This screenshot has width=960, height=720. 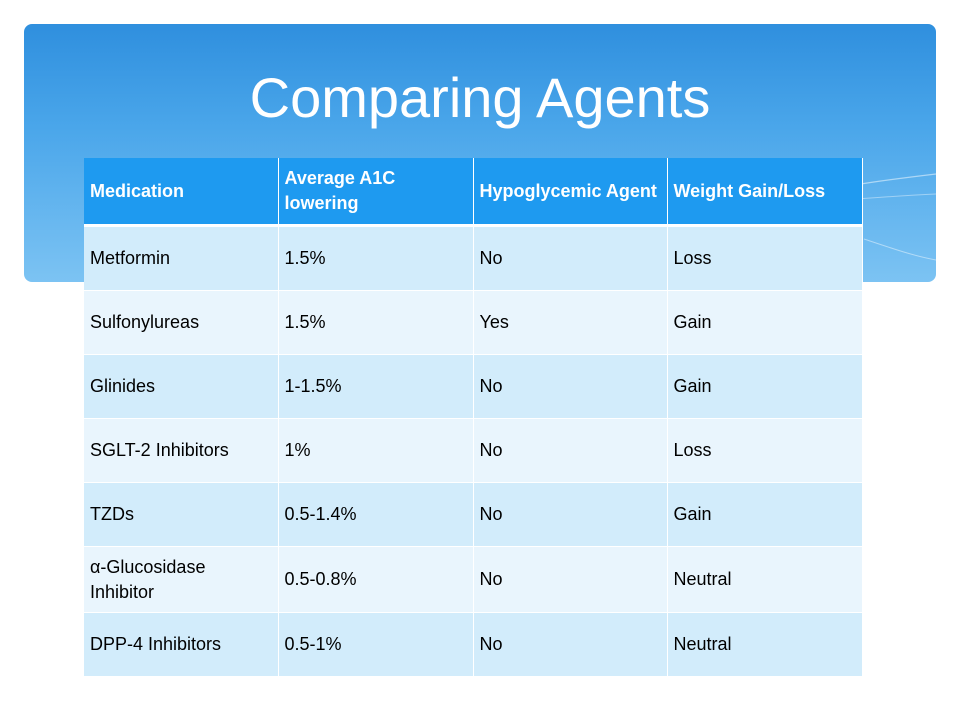 I want to click on cell-medication: Glinides, so click(x=181, y=386).